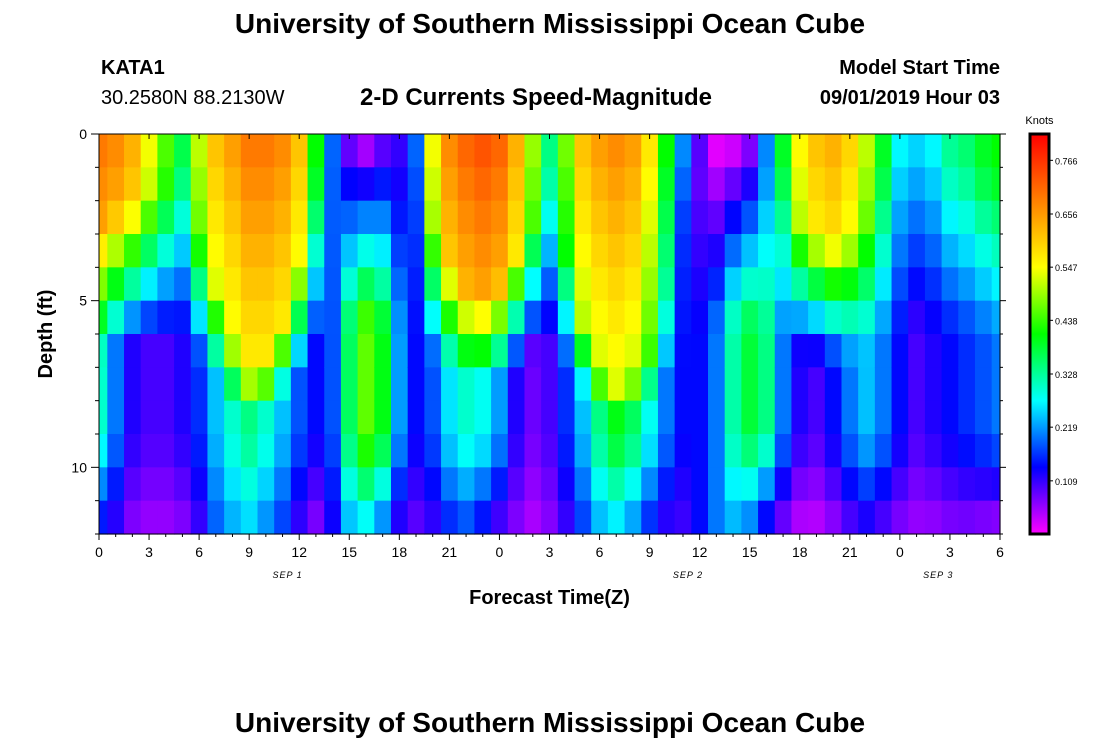  Describe the element at coordinates (688, 575) in the screenshot. I see `date-label: SEP 2` at that location.